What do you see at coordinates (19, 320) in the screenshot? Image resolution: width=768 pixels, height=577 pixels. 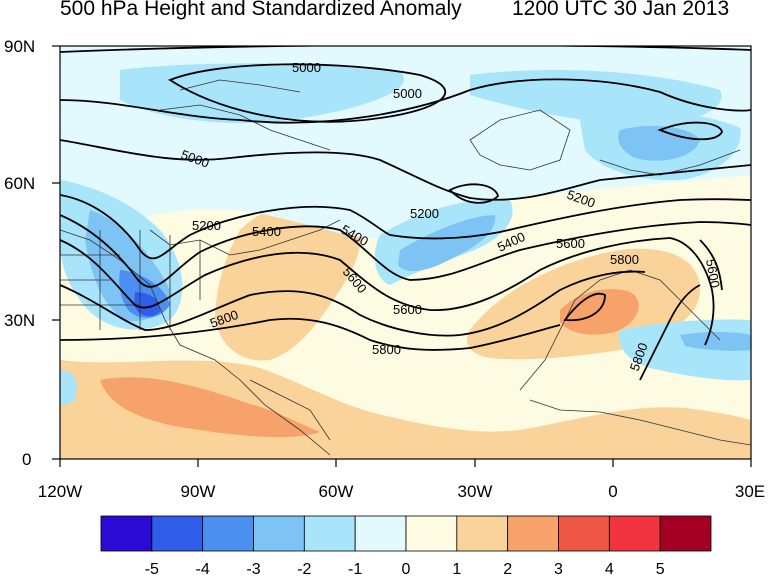 I see `lat-label: 30N` at bounding box center [19, 320].